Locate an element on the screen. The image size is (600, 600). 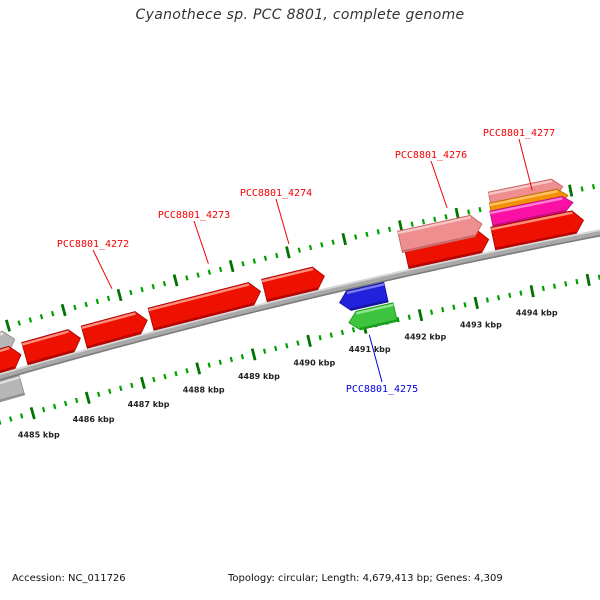
gene-arrow-PCC8801_4276-shade is located at coordinates (438, 243).